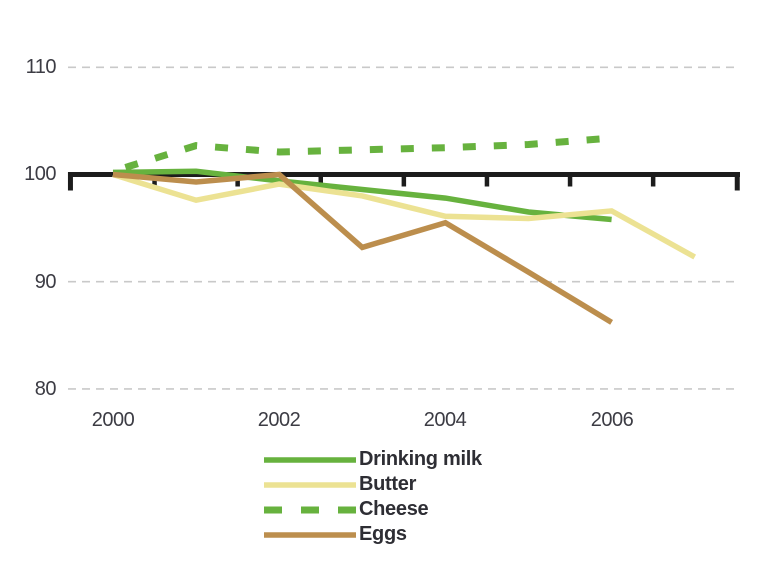 The width and height of the screenshot is (768, 586). What do you see at coordinates (45, 389) in the screenshot?
I see `y-axis-label-80: 80` at bounding box center [45, 389].